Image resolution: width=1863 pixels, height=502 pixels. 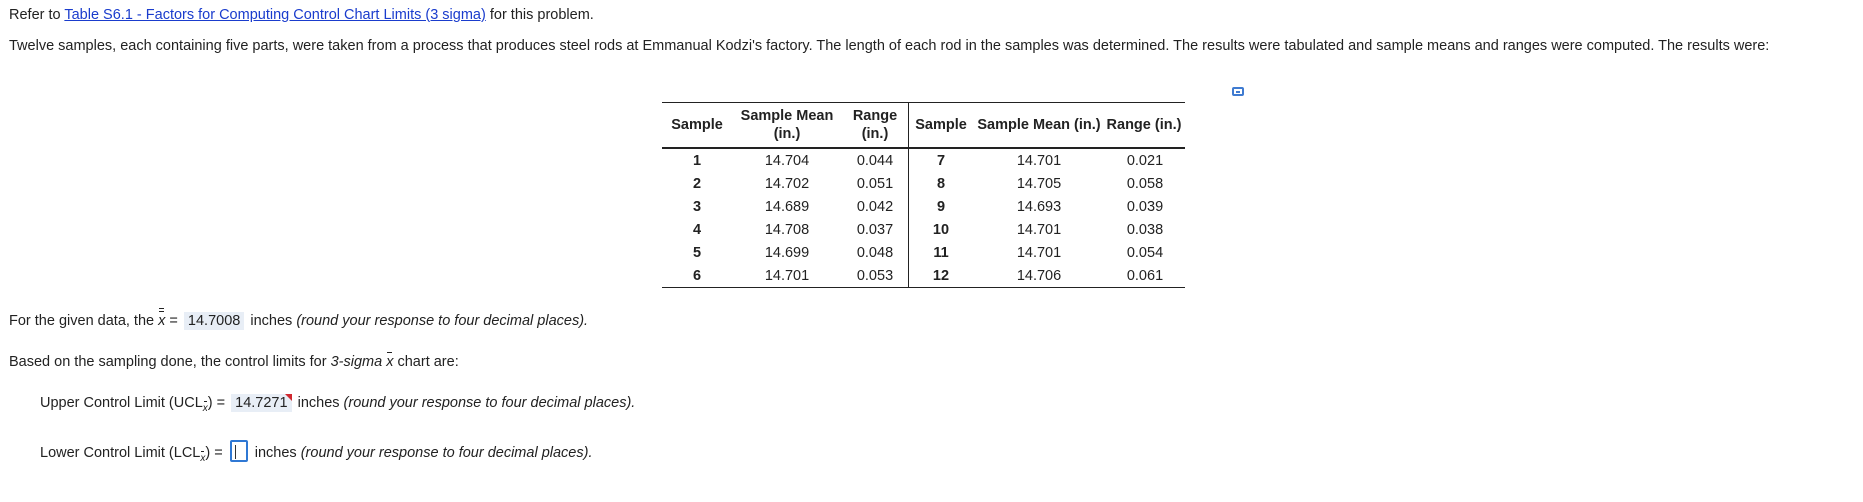 I want to click on cell-sample: 3, so click(x=697, y=206).